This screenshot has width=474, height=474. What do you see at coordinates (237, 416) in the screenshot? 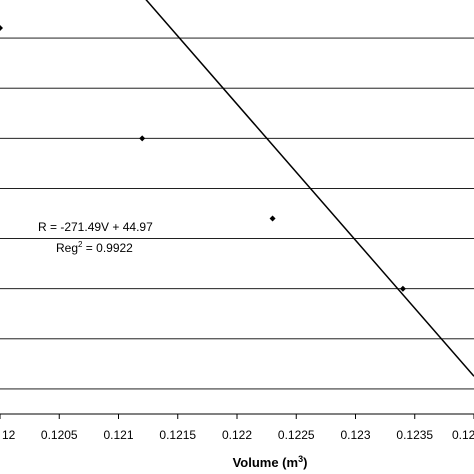
I see `x-axis-ticks` at bounding box center [237, 416].